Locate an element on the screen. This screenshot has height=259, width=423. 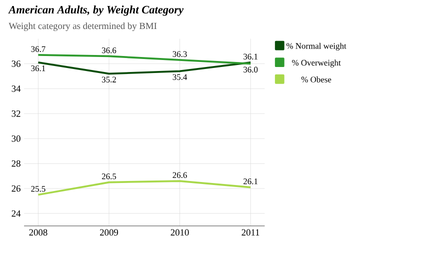
x-tick-label: 2010 is located at coordinates (179, 232).